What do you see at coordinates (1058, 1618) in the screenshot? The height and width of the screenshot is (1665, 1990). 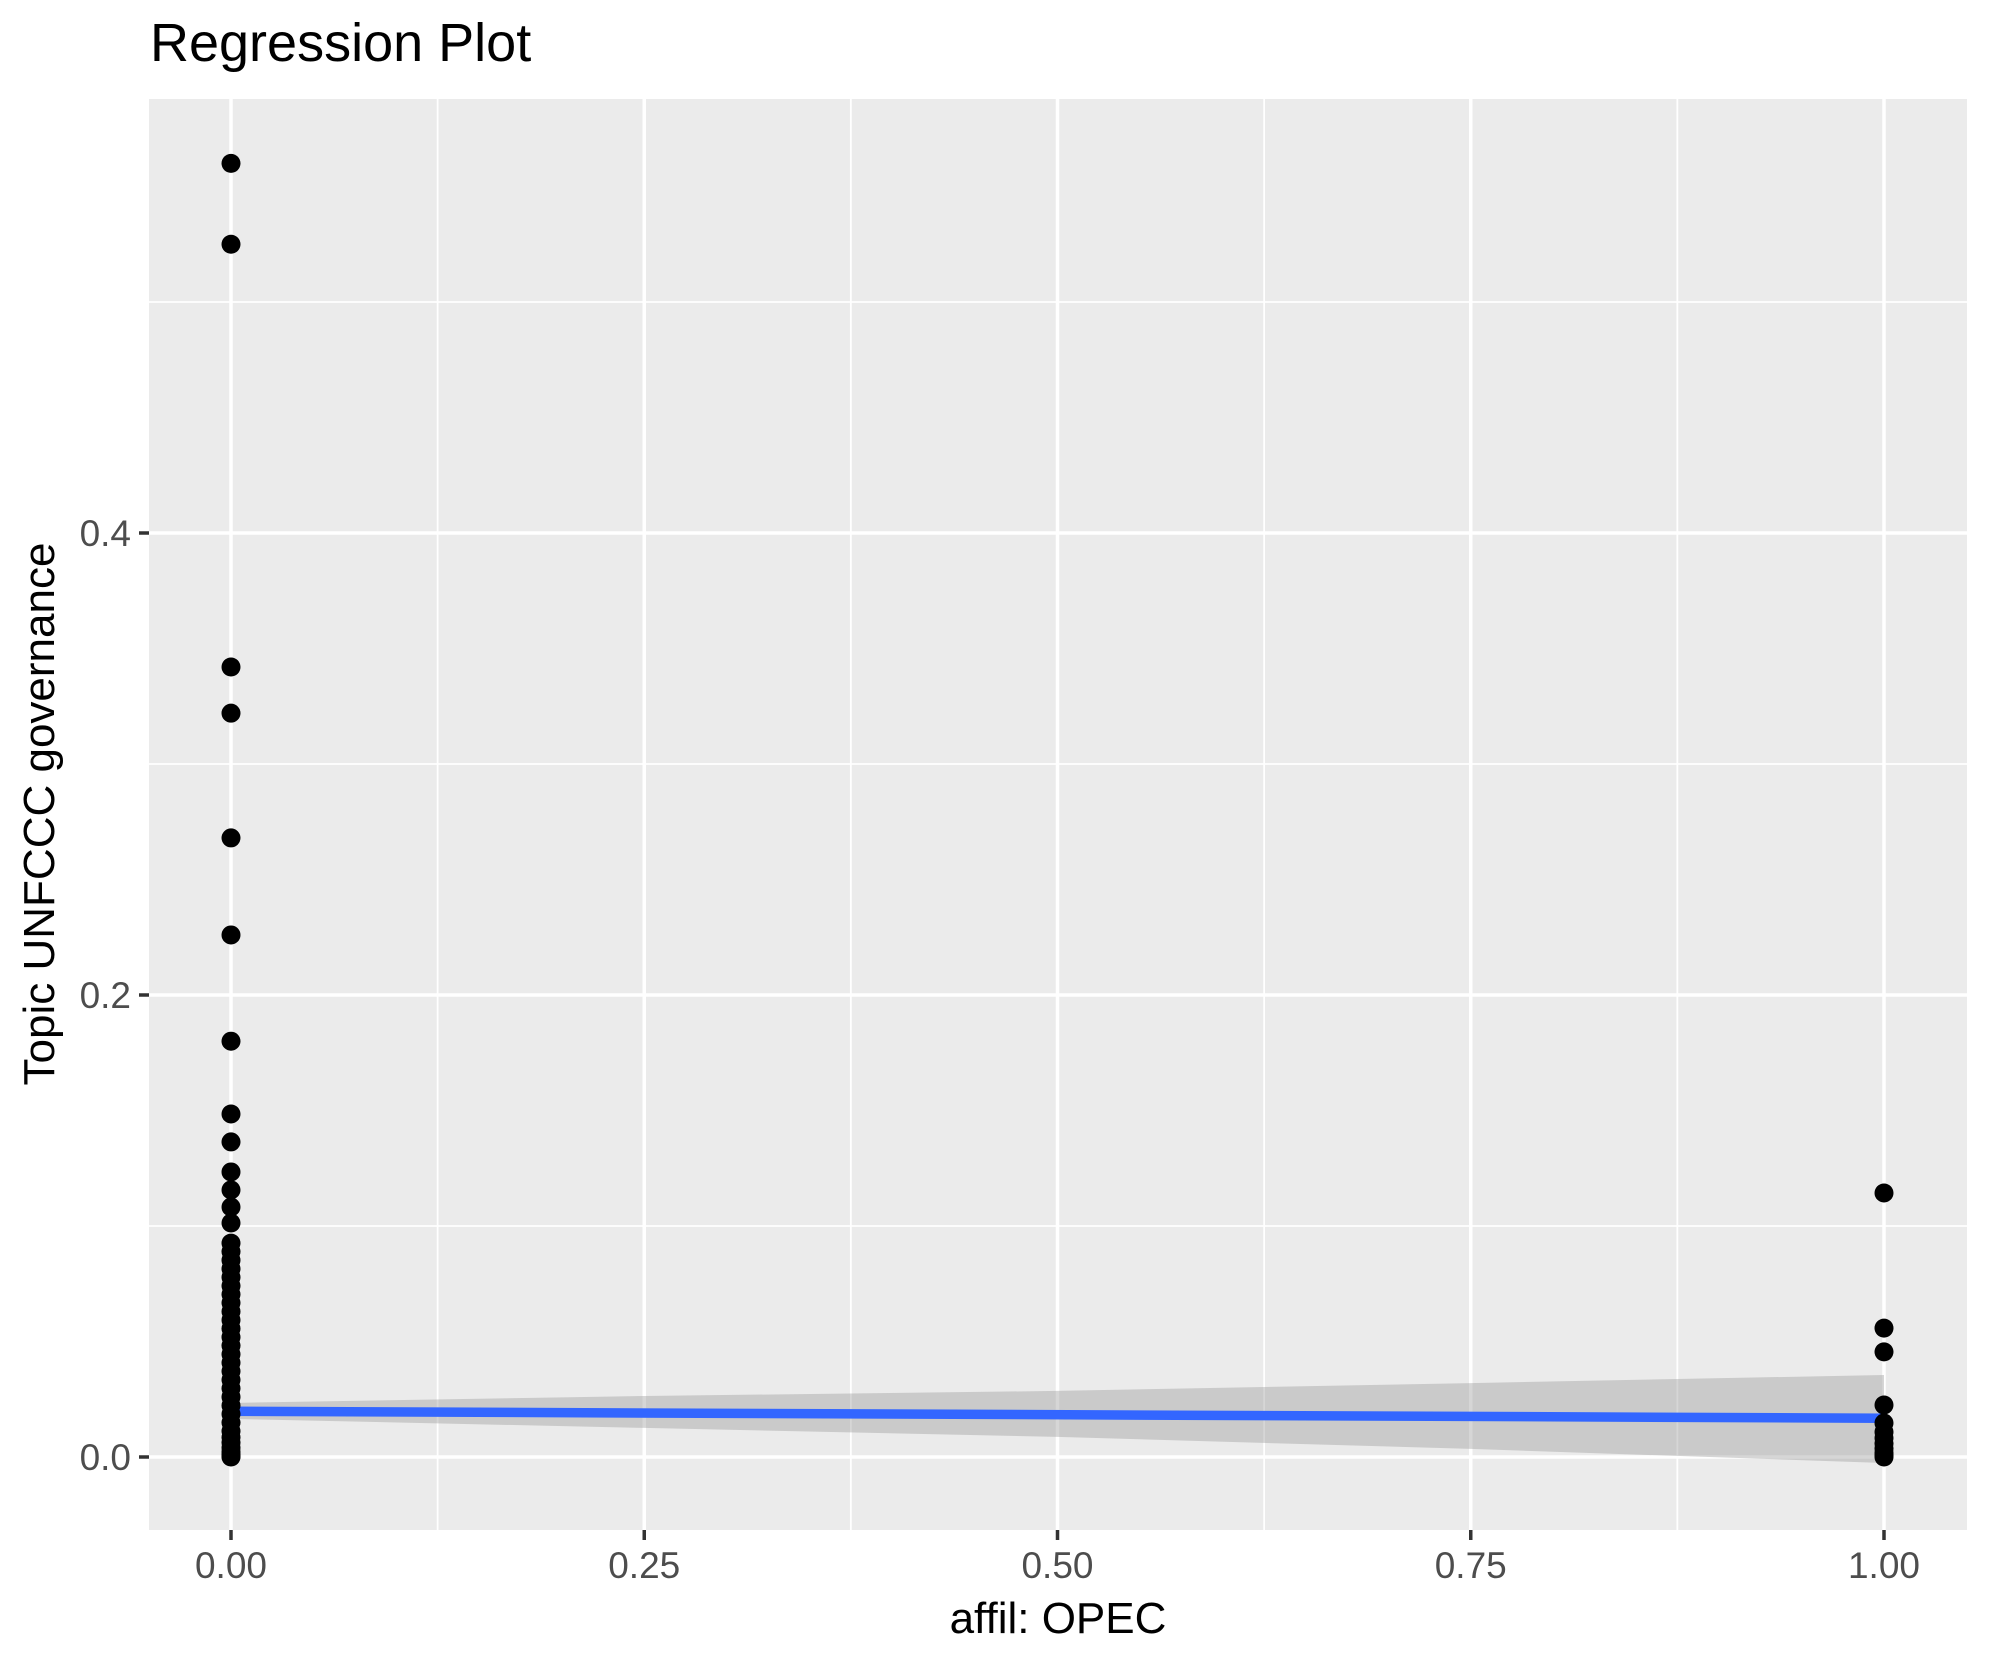 I see `x-axis-title: affil: OPEC` at bounding box center [1058, 1618].